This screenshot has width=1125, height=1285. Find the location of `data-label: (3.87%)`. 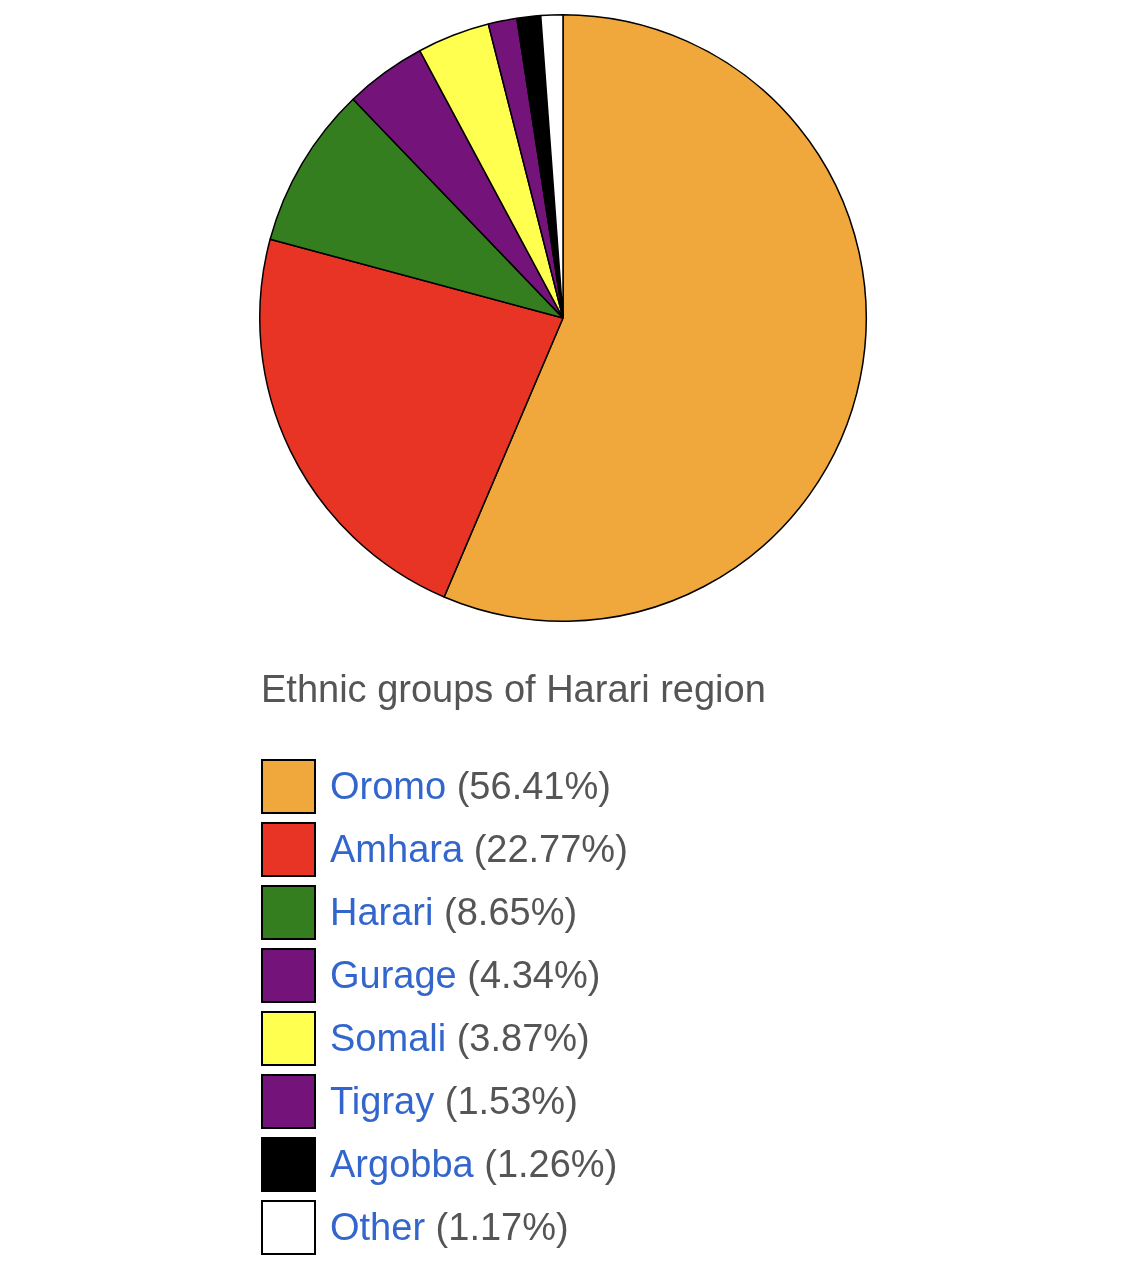

data-label: (3.87%) is located at coordinates (522, 1038).